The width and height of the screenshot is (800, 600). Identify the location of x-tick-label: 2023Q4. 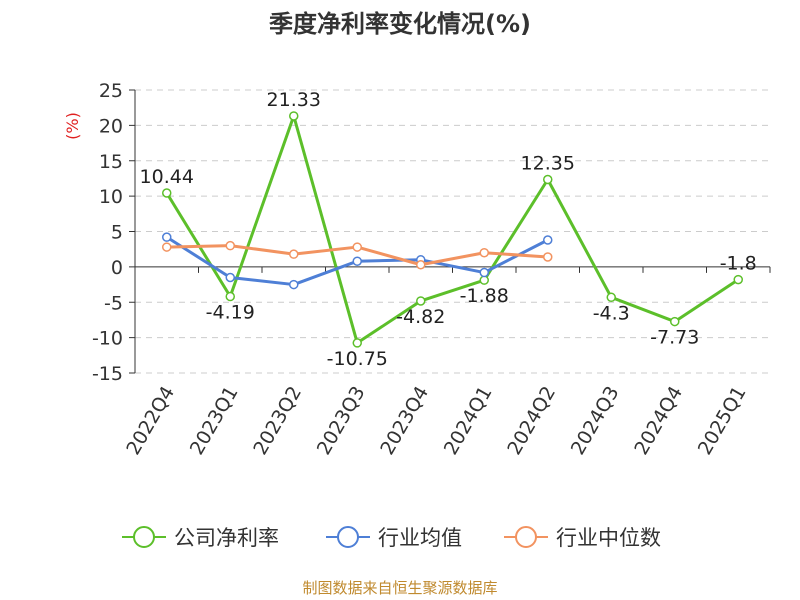
(404, 421).